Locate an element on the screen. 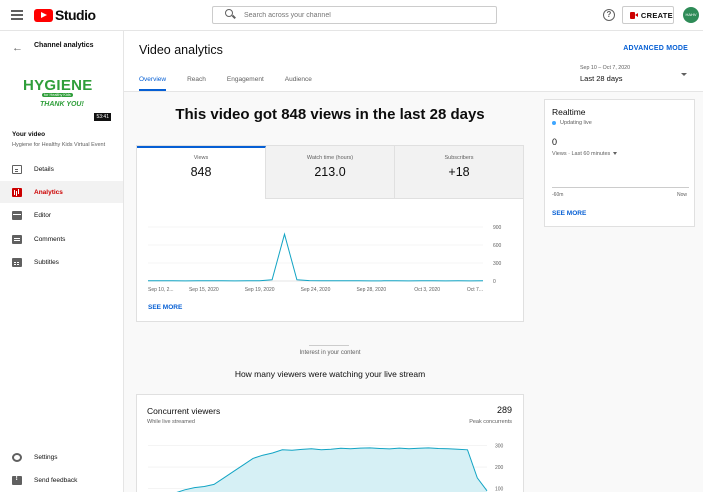  realtime-axis-end: Now is located at coordinates (681, 195).